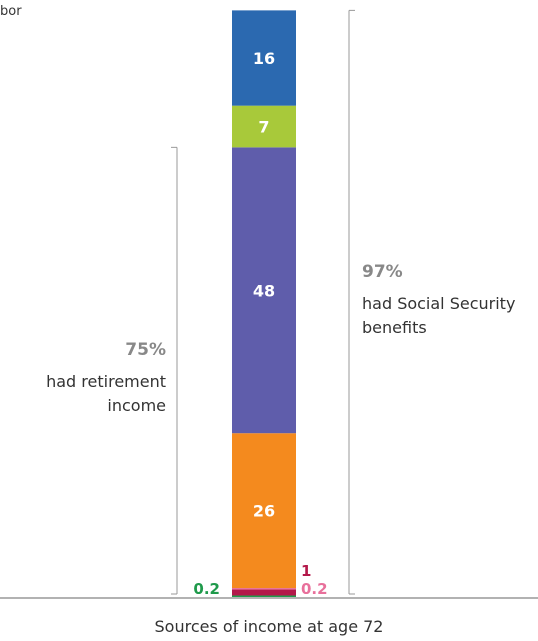 The height and width of the screenshot is (641, 538). Describe the element at coordinates (382, 272) in the screenshot. I see `social-security-percent: 97%` at that location.